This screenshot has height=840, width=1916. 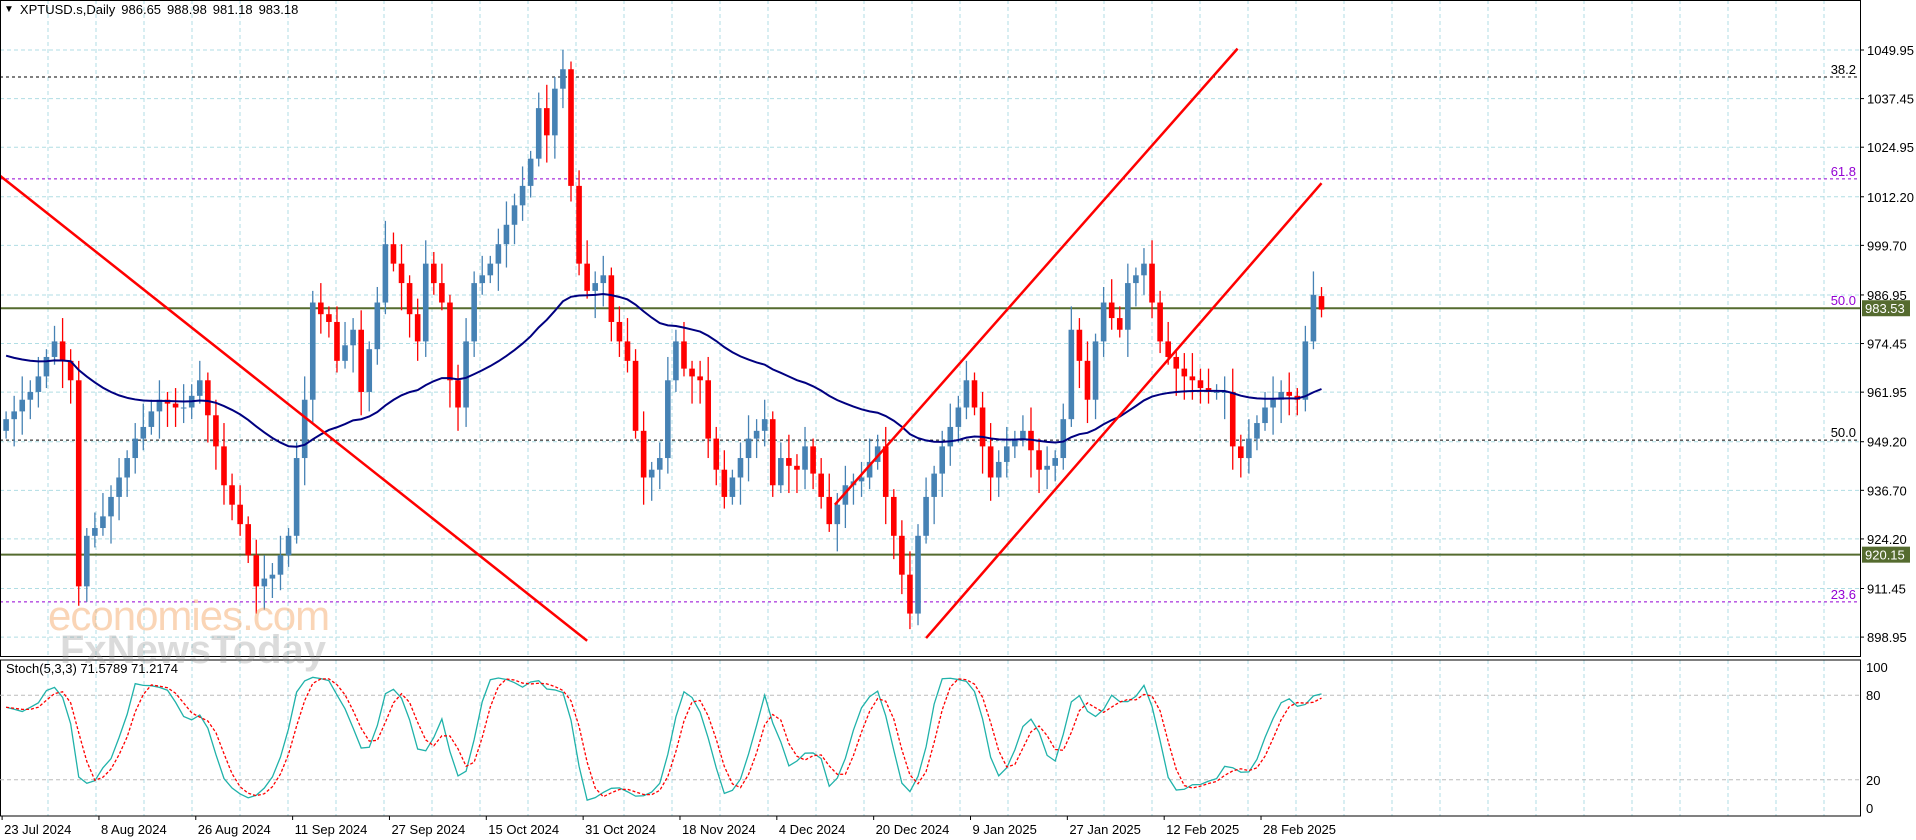 What do you see at coordinates (1299, 829) in the screenshot?
I see `date-tick-label: 28 Feb 2025` at bounding box center [1299, 829].